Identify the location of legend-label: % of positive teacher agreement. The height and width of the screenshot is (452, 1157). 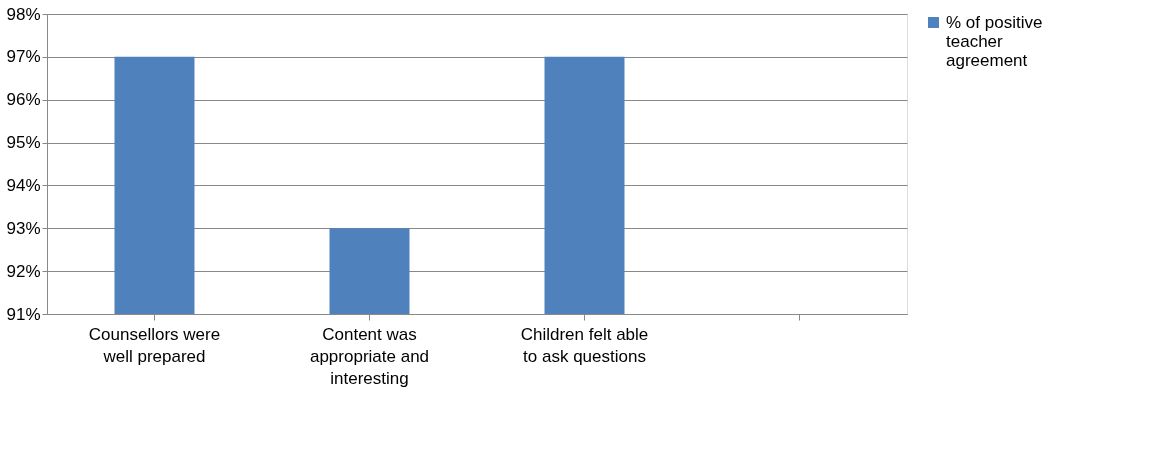
(994, 41).